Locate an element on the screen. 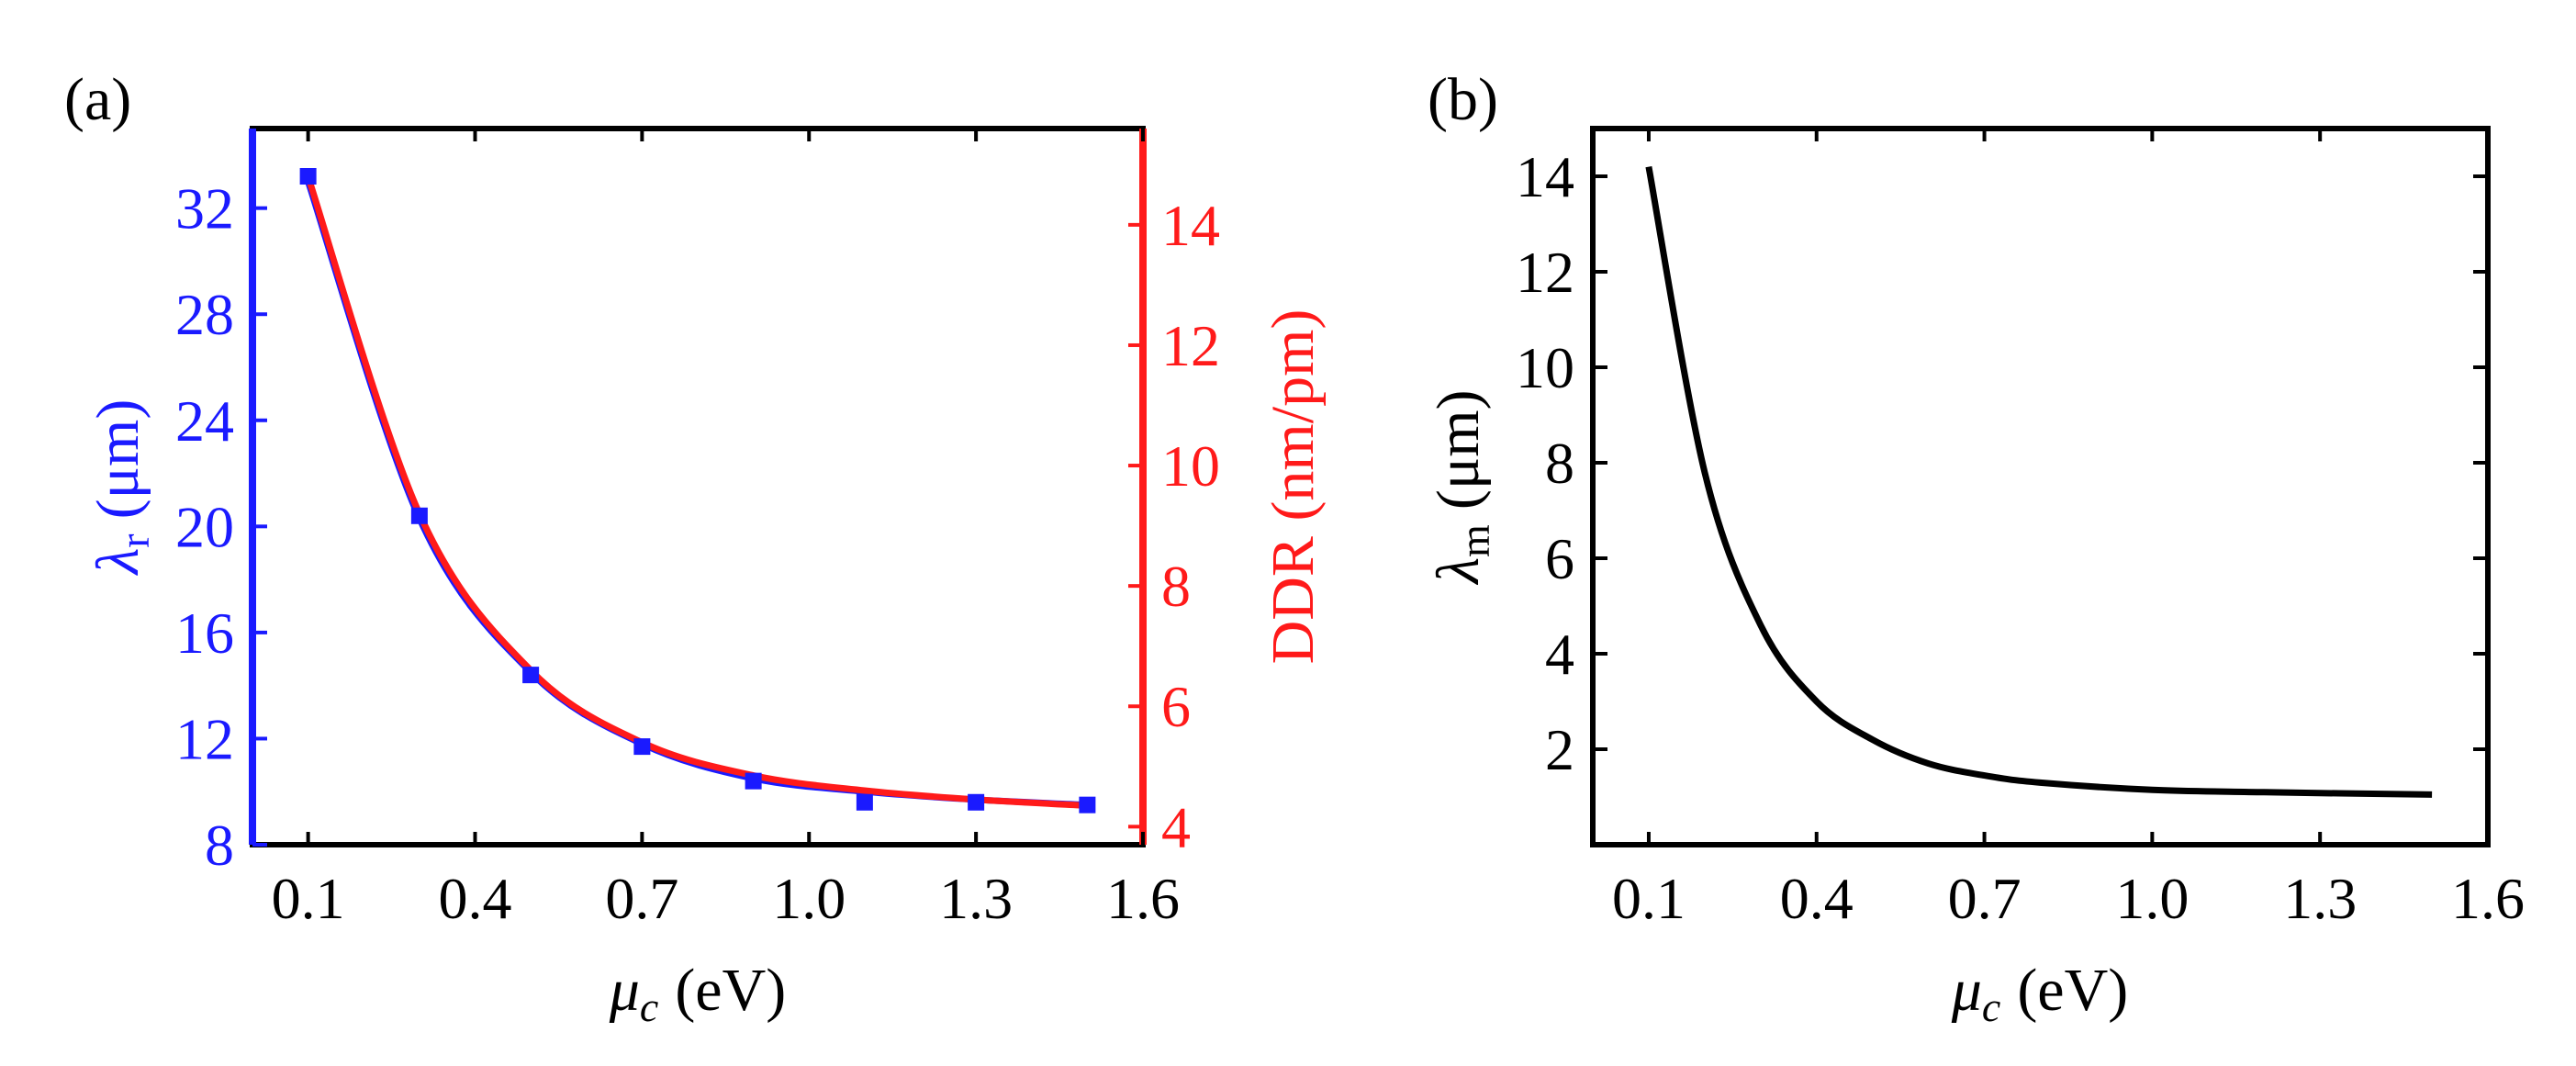 This screenshot has width=2576, height=1066. panel-b-y-axis-title: λm (μm) is located at coordinates (1461, 487).